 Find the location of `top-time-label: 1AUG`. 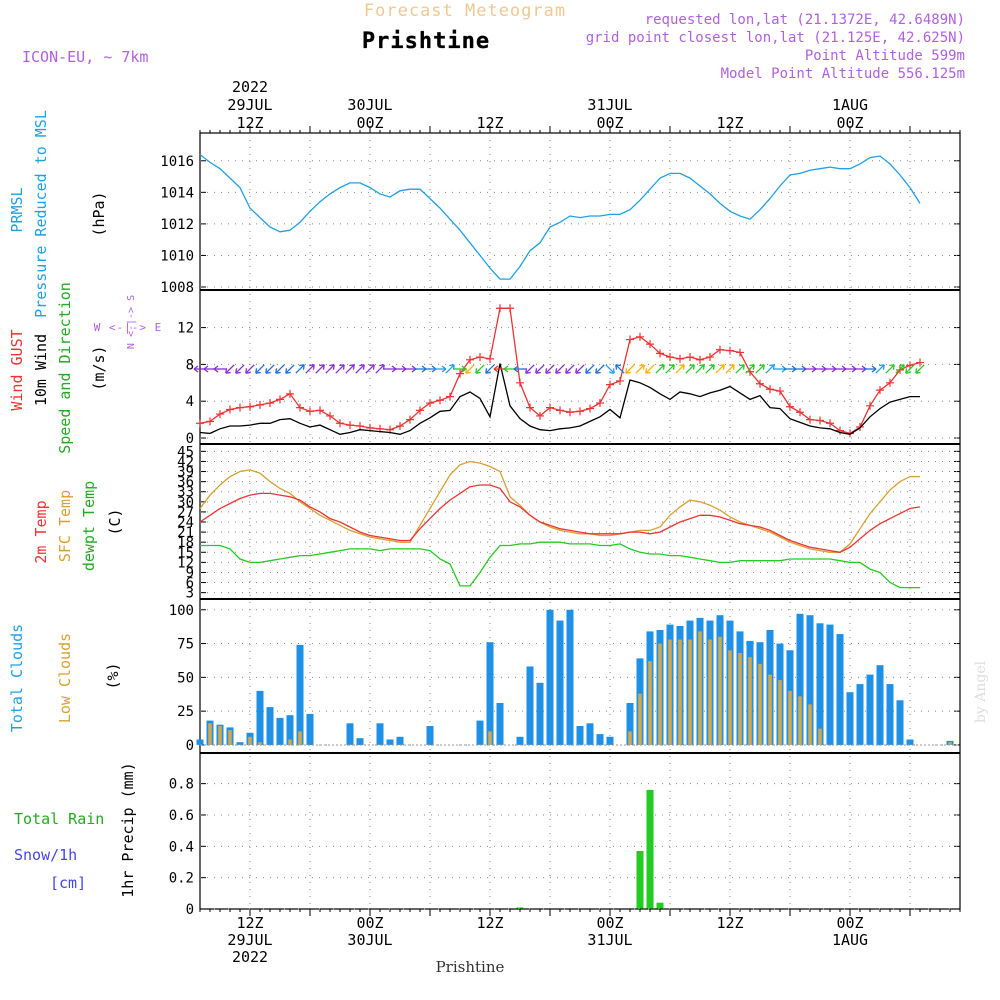

top-time-label: 1AUG is located at coordinates (850, 105).